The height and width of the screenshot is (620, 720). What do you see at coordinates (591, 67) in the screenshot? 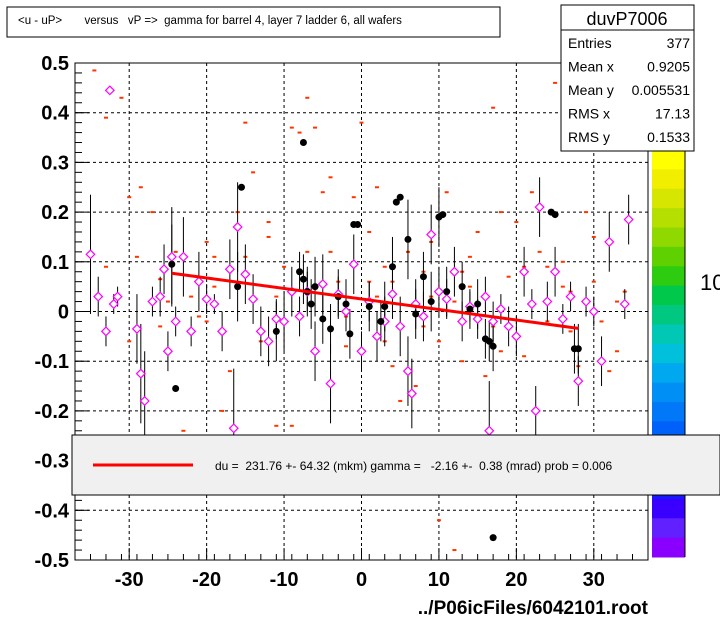
I see `stats-label: Mean x` at bounding box center [591, 67].